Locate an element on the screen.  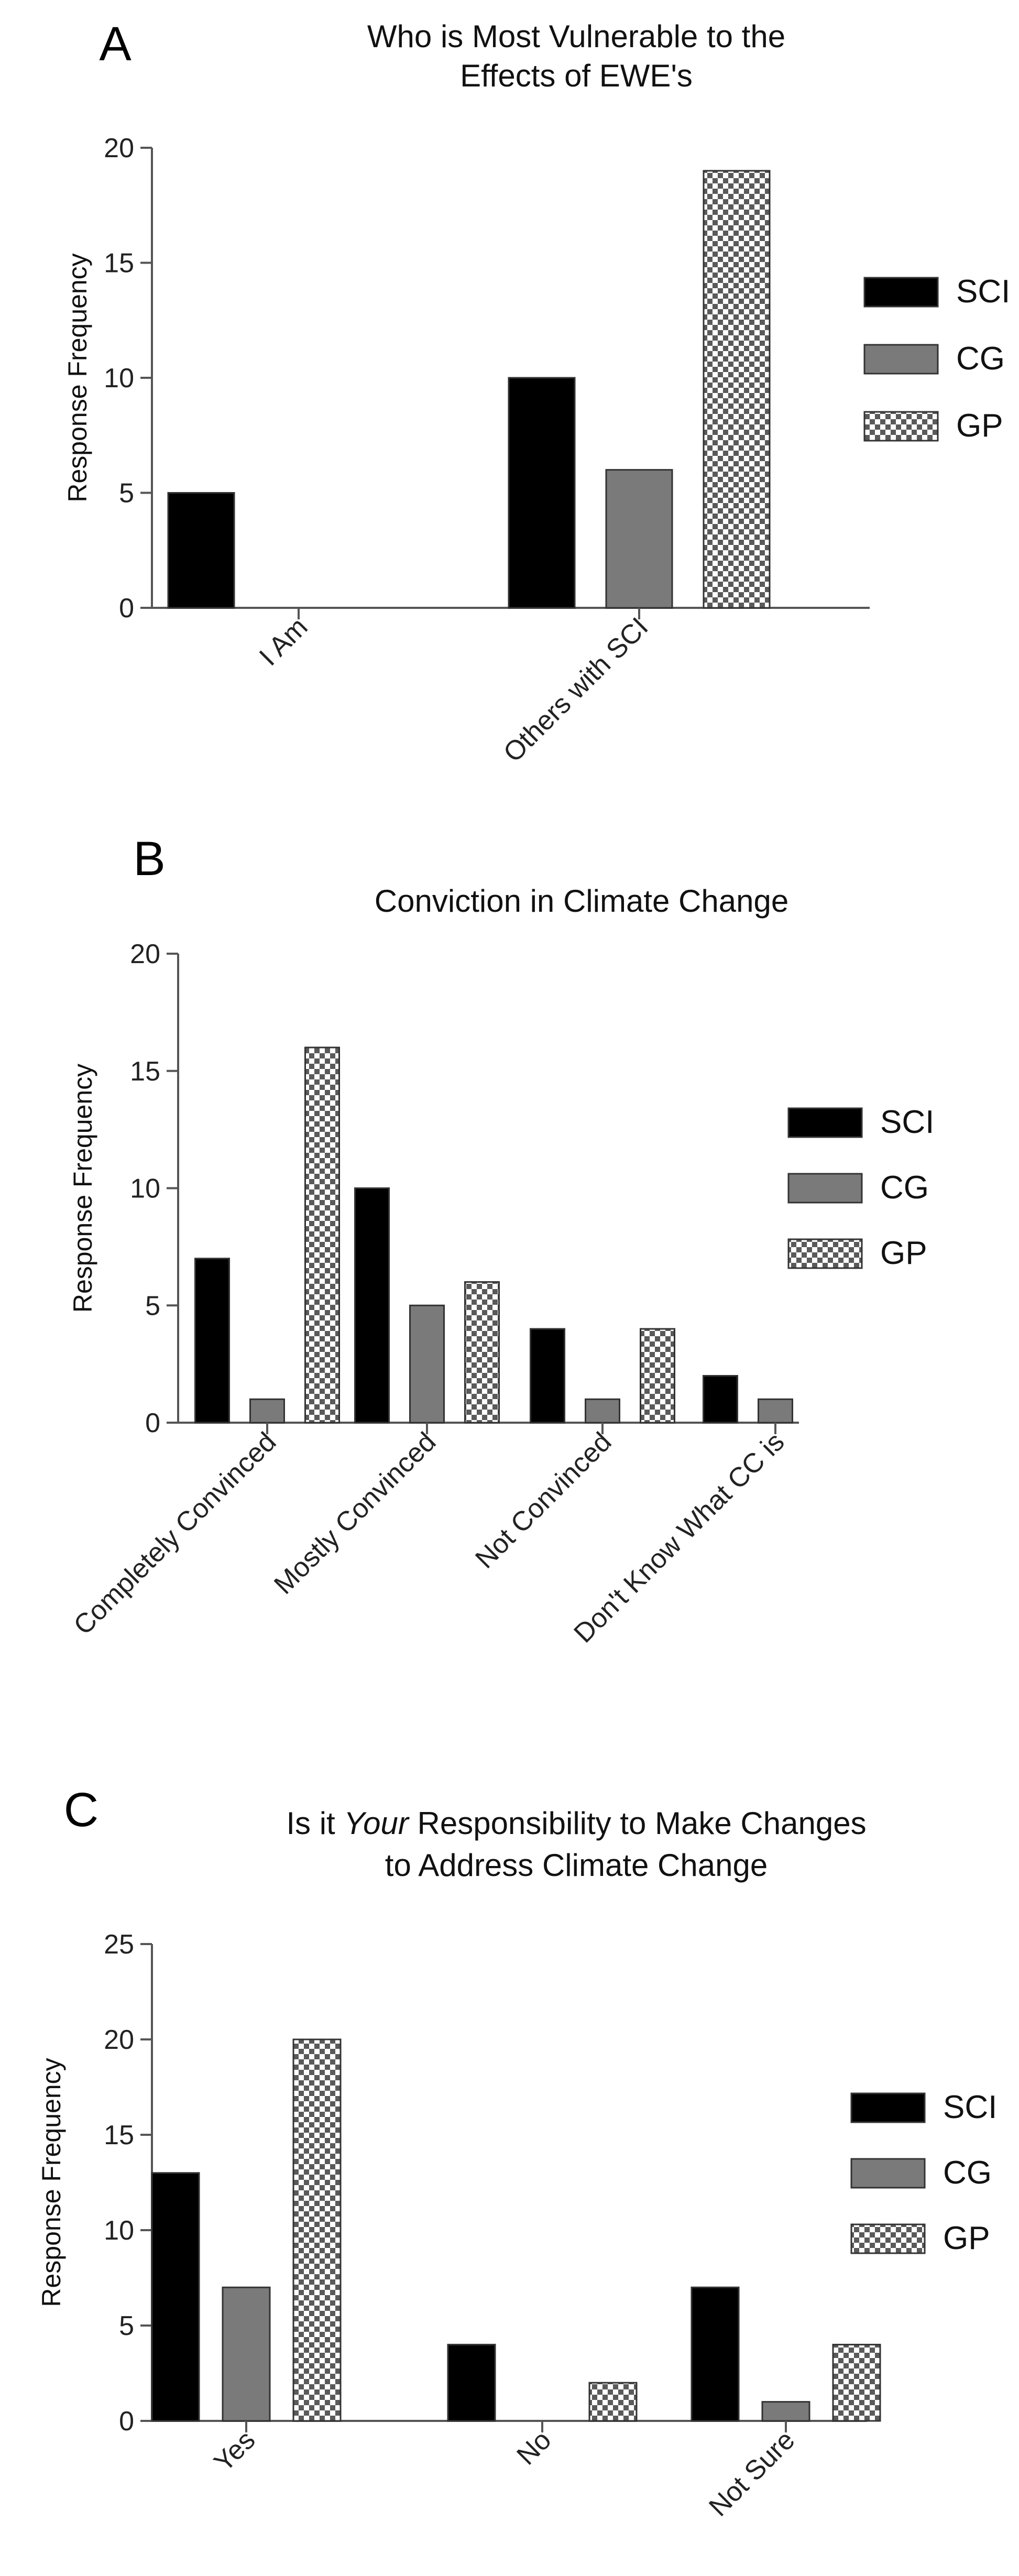
chart-title-line: Who is Most Vulnerable to the is located at coordinates (576, 36).